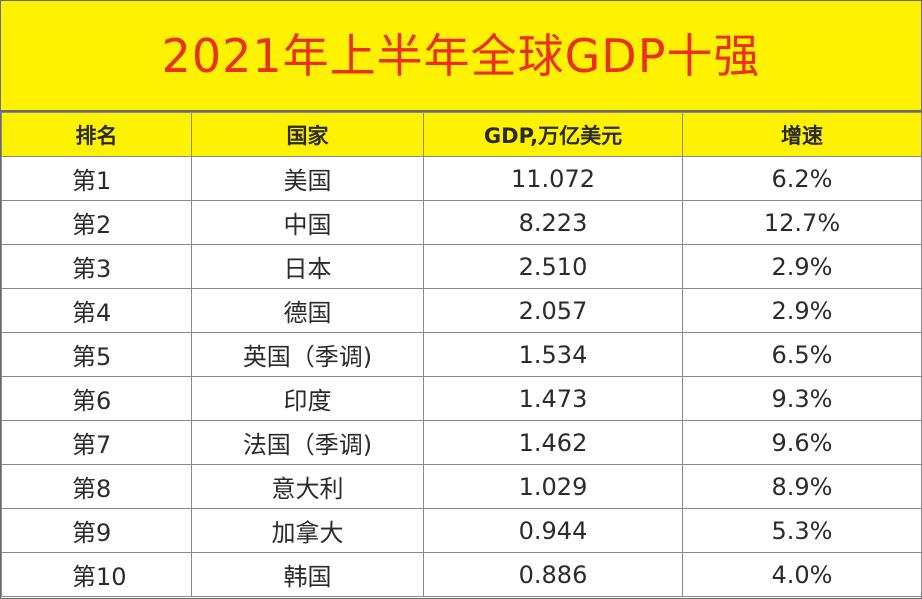 Image resolution: width=922 pixels, height=599 pixels. Describe the element at coordinates (307, 486) in the screenshot. I see `country-cell: 意大利` at that location.